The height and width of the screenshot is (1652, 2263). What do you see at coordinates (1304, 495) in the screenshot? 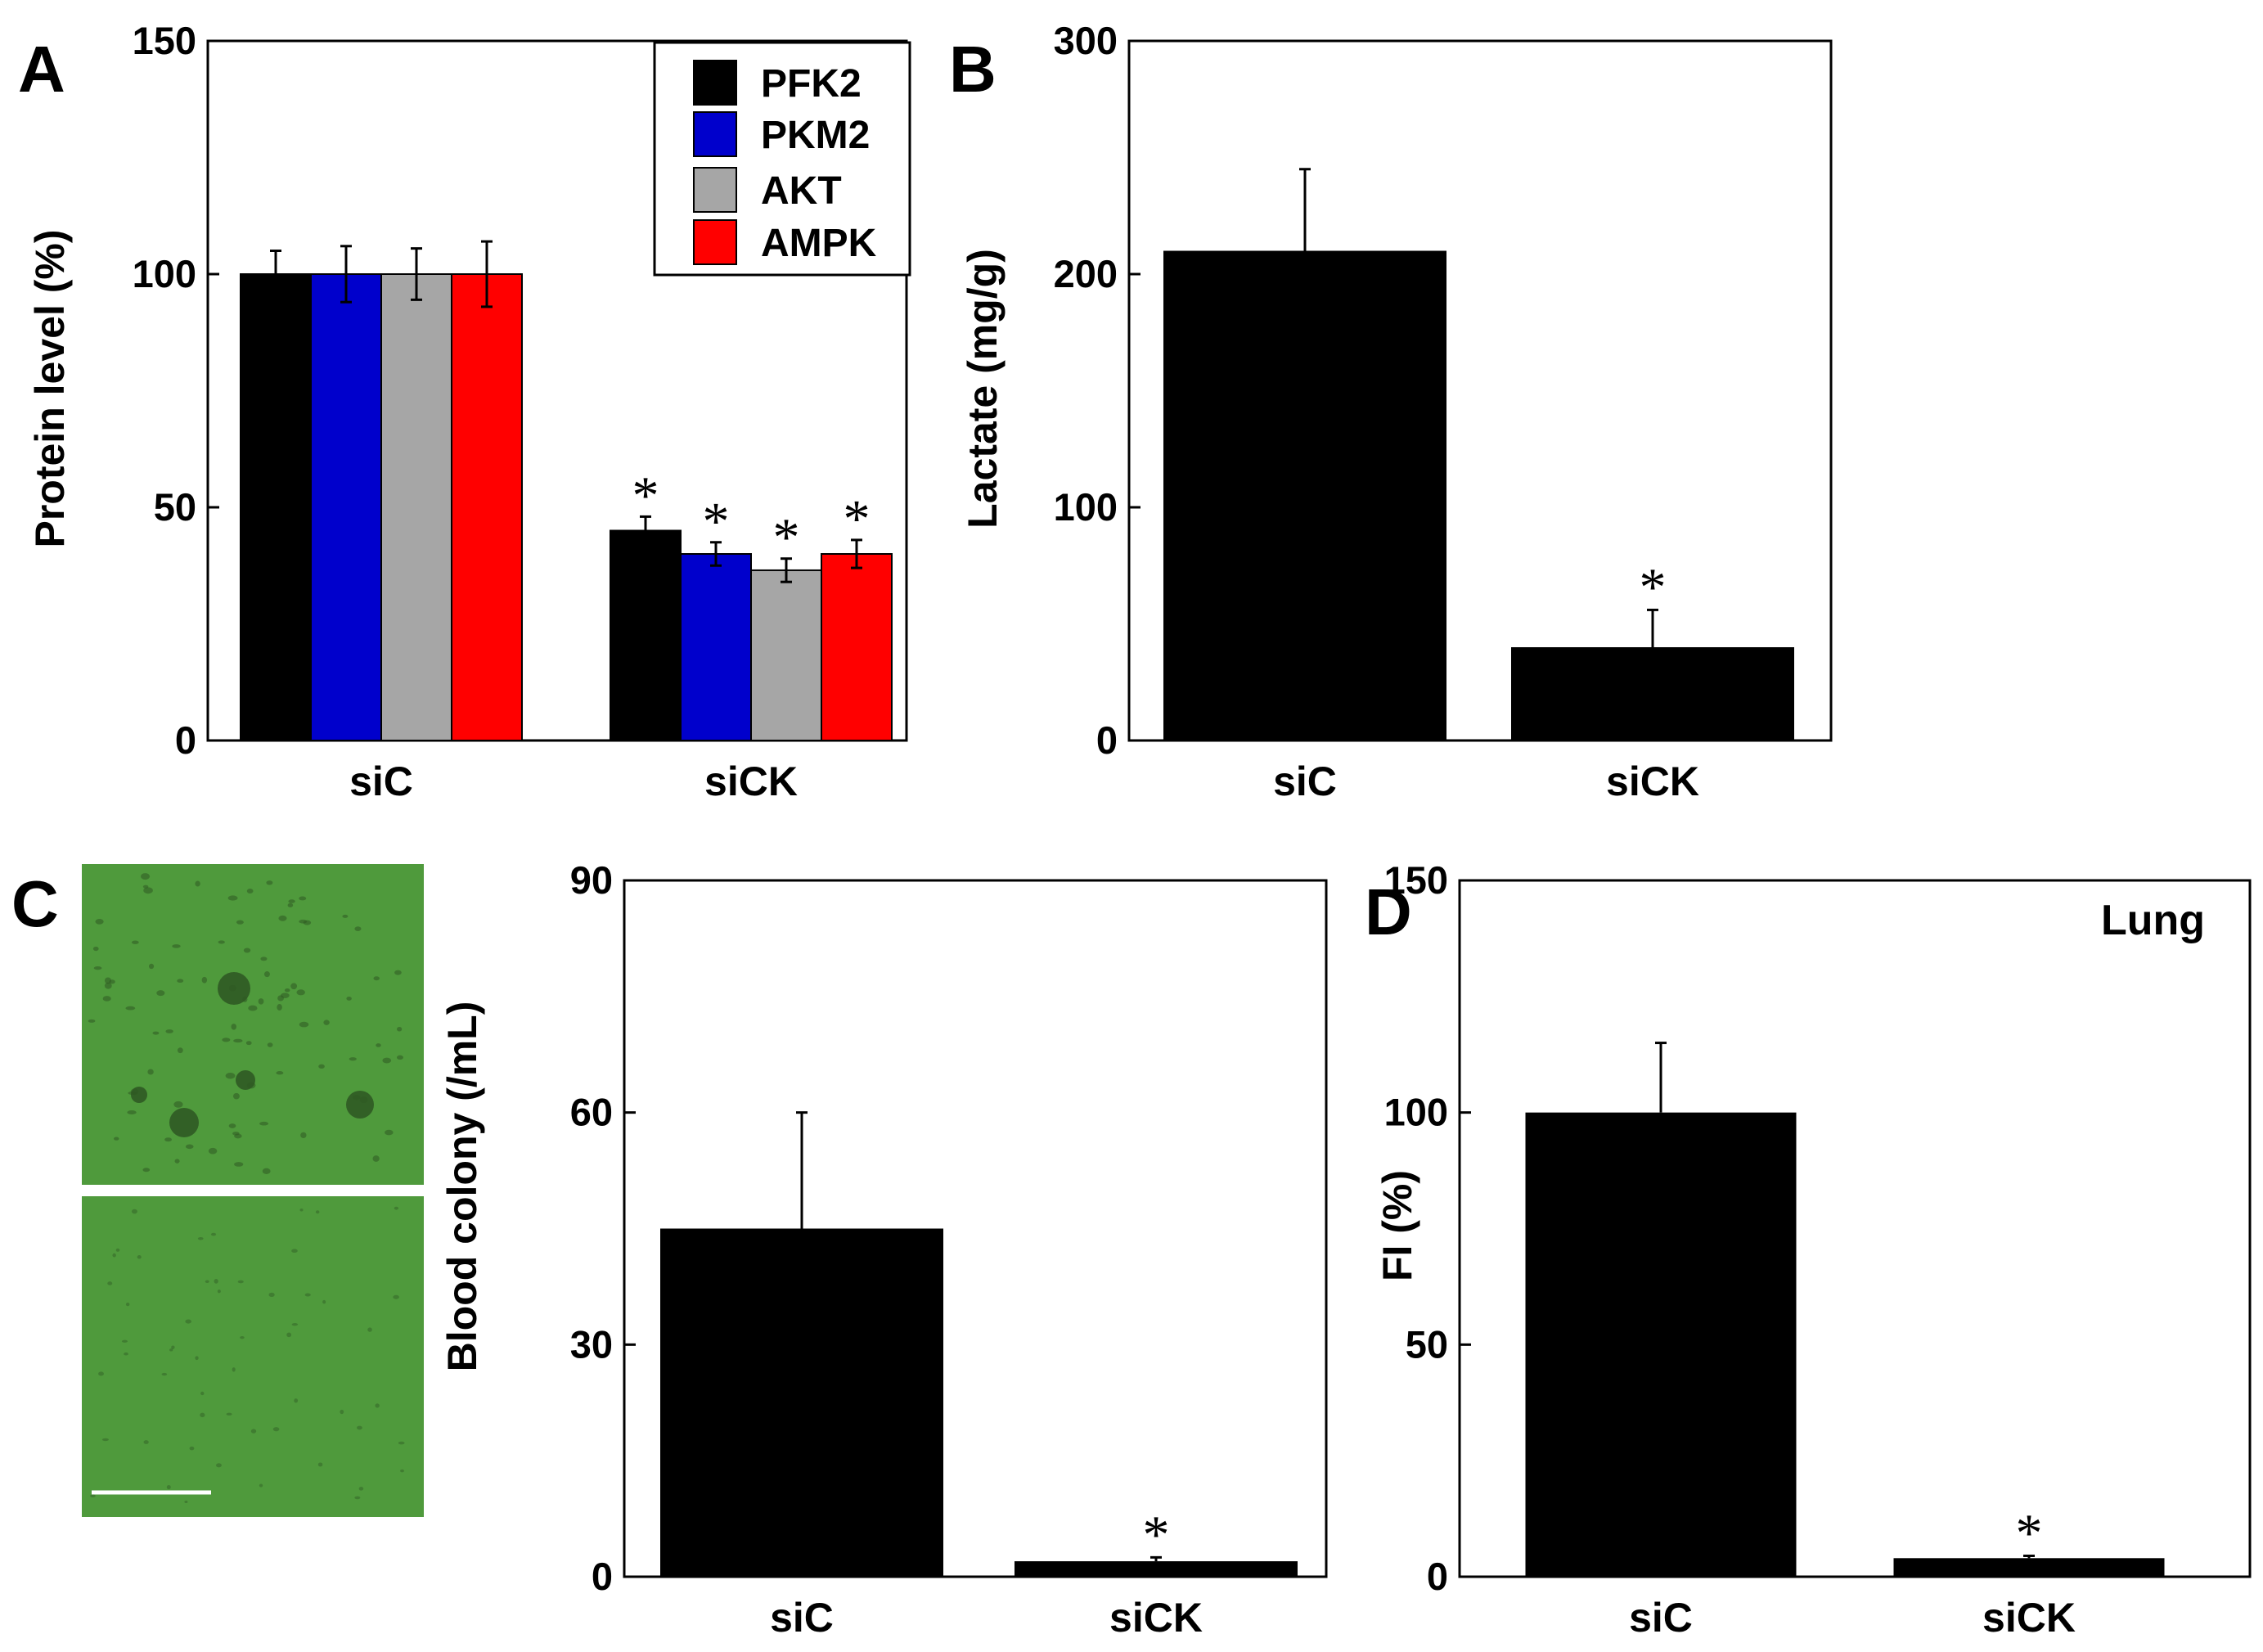
I see `bar-b-sic` at bounding box center [1304, 495].